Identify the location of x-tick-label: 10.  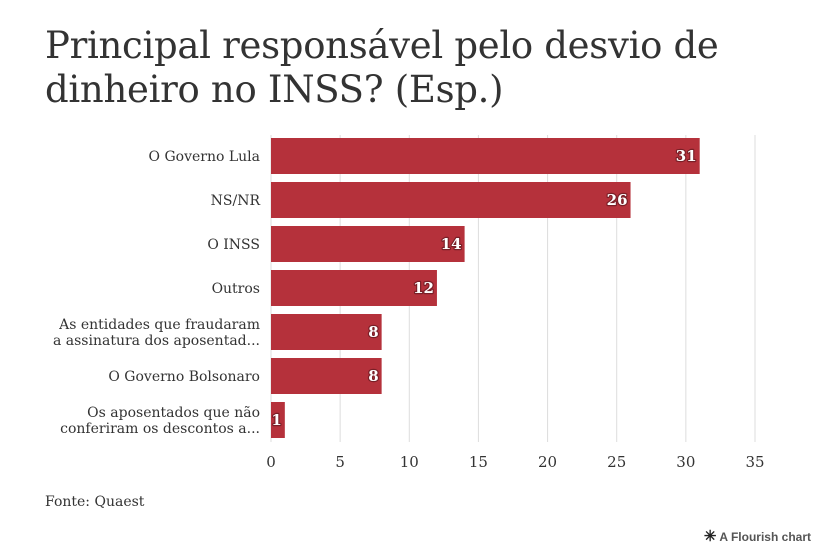
(409, 462).